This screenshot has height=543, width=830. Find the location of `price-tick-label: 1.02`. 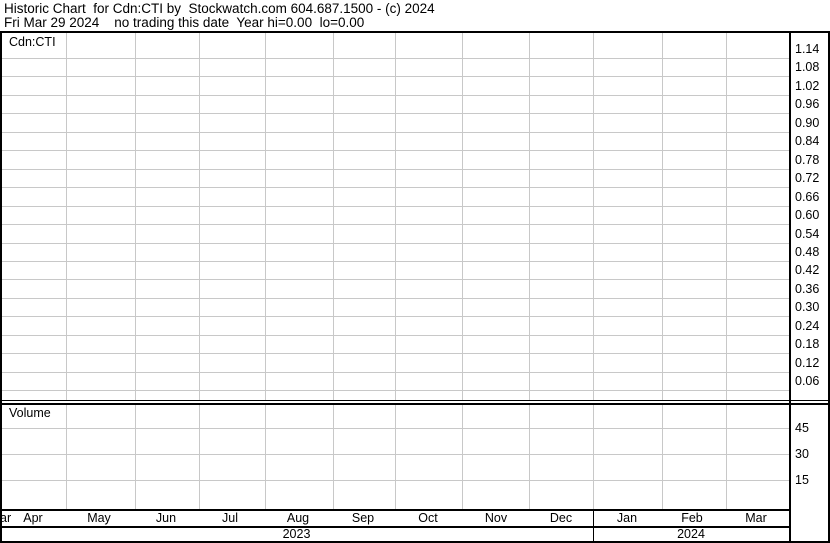

price-tick-label: 1.02 is located at coordinates (807, 86).